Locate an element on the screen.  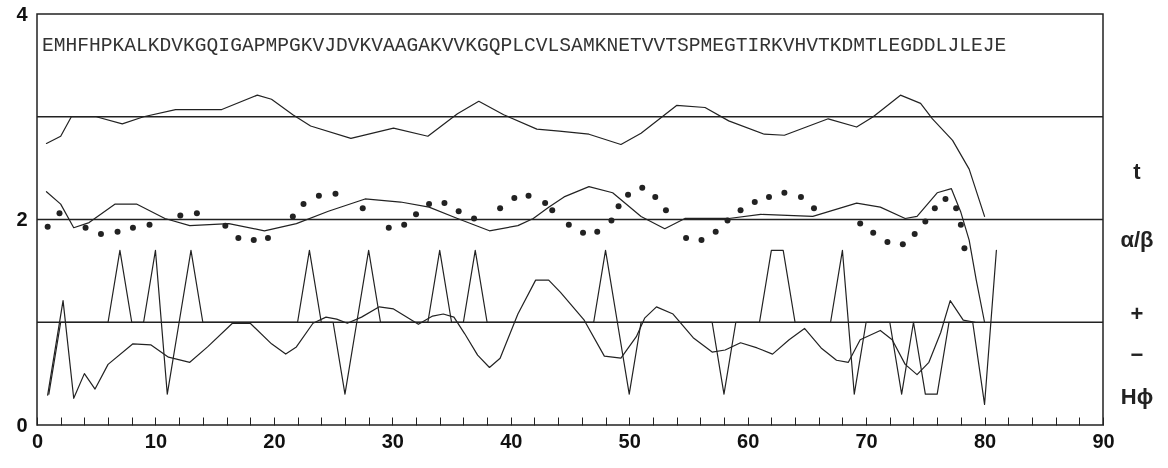
y-tick-label: 2 is located at coordinates (22, 219).